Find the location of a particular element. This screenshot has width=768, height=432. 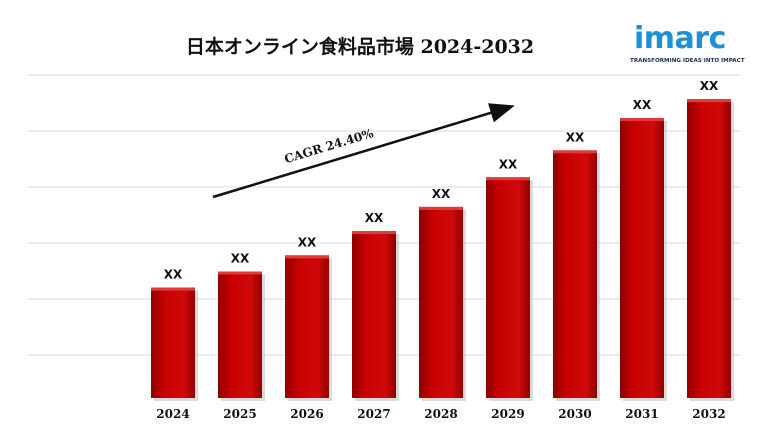

x-tick-label: 2024 is located at coordinates (172, 414).